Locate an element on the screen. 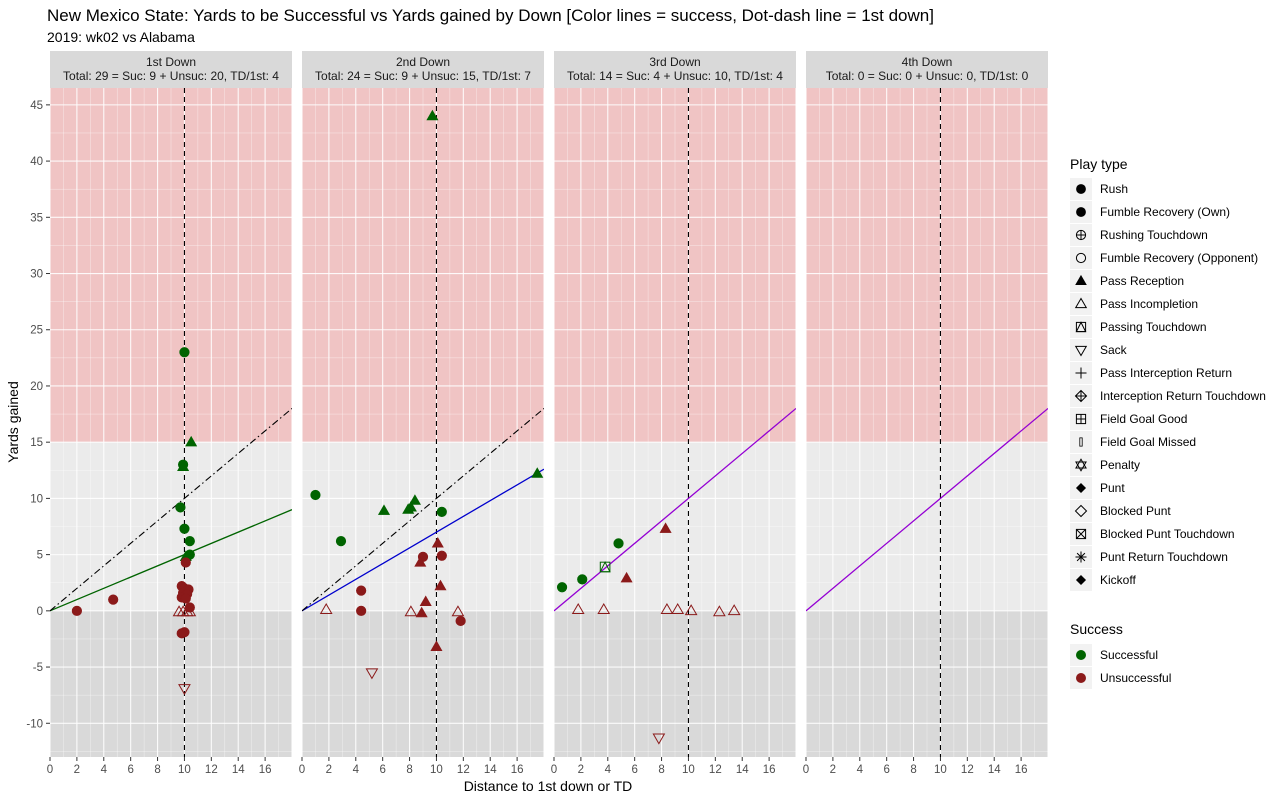  y-axis-title: Yards gained is located at coordinates (13, 421).